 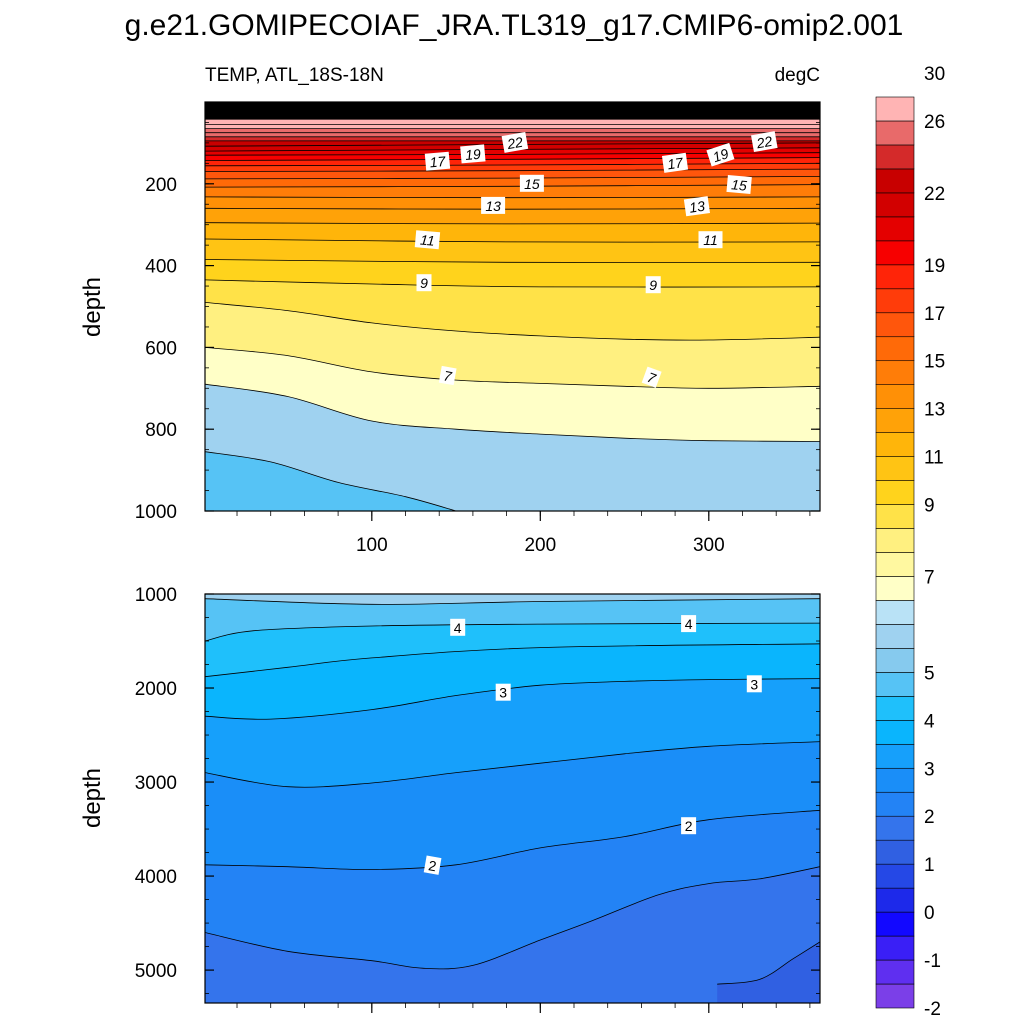 I want to click on colorbar-tick-label: -1, so click(x=932, y=961).